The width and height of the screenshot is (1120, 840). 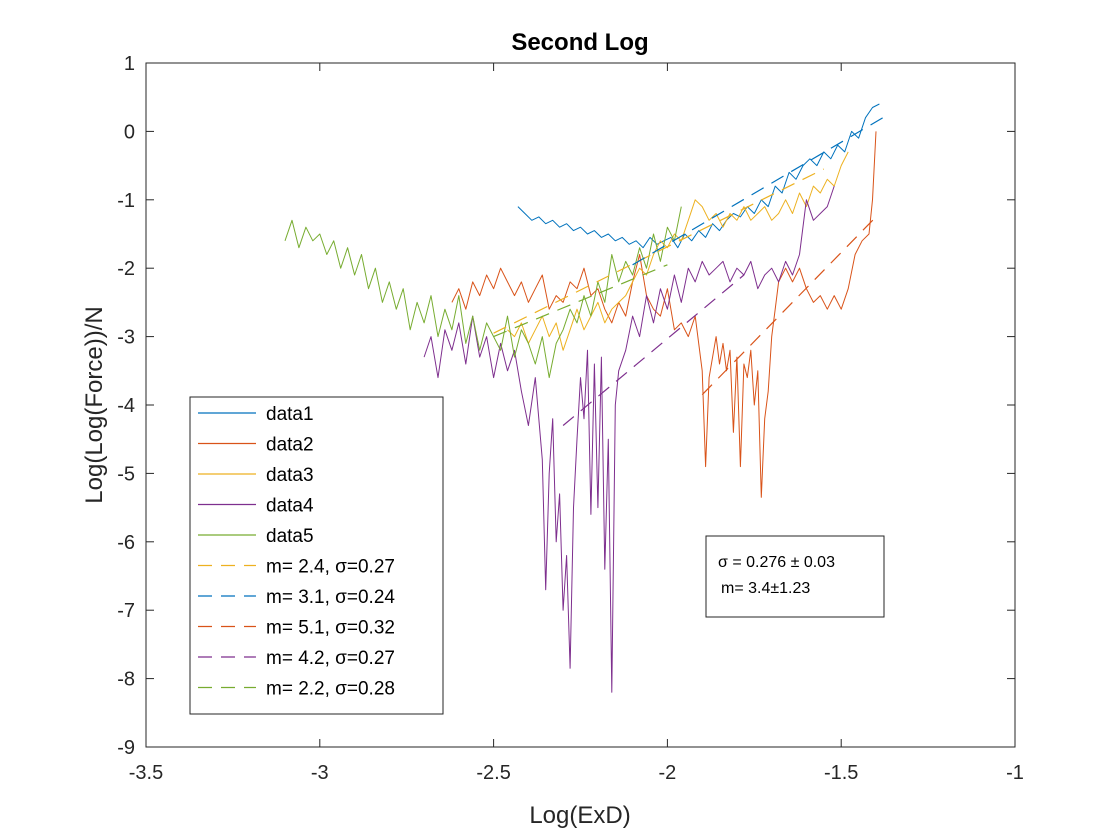 What do you see at coordinates (290, 414) in the screenshot?
I see `legend-label: data1` at bounding box center [290, 414].